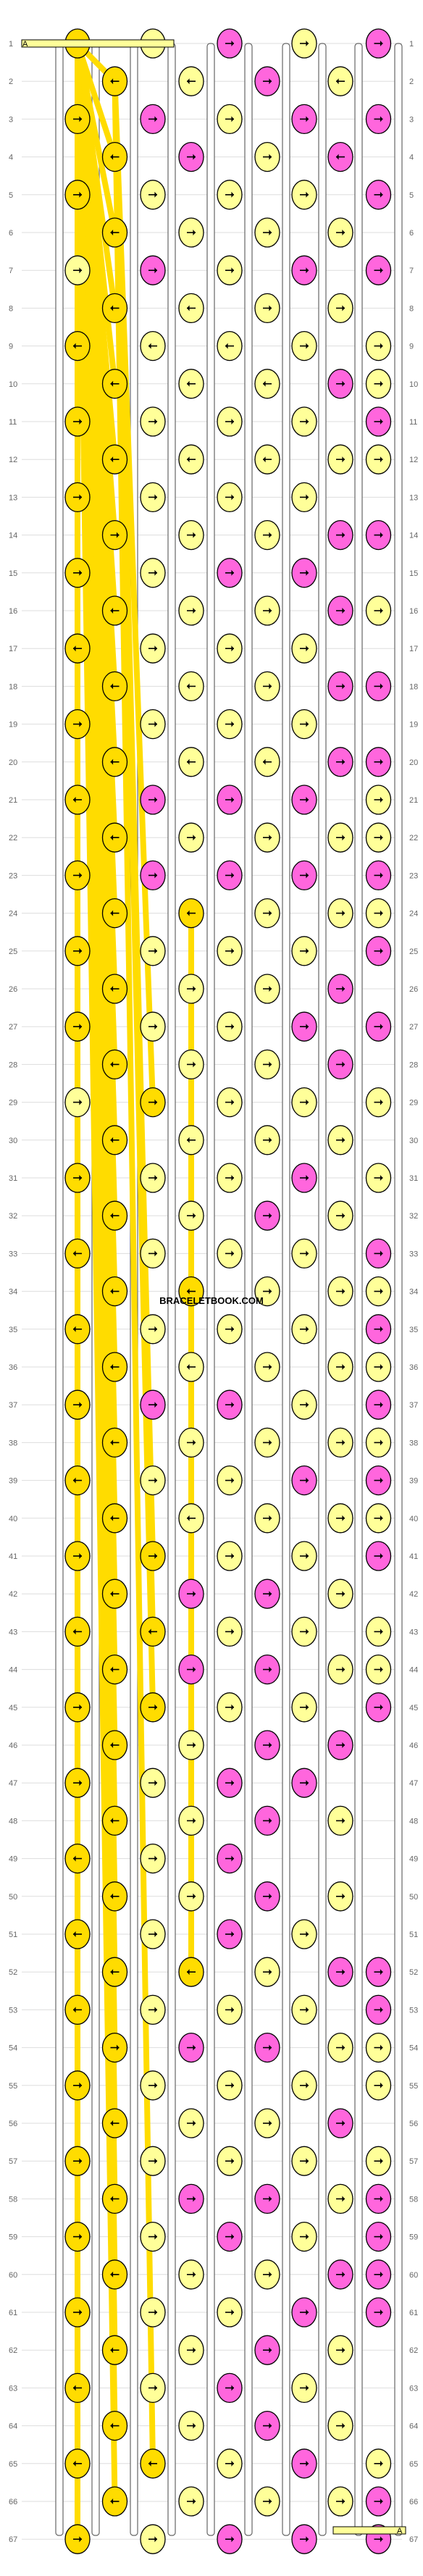 The height and width of the screenshot is (2576, 423). What do you see at coordinates (411, 234) in the screenshot?
I see `row-label-right: 6` at bounding box center [411, 234].